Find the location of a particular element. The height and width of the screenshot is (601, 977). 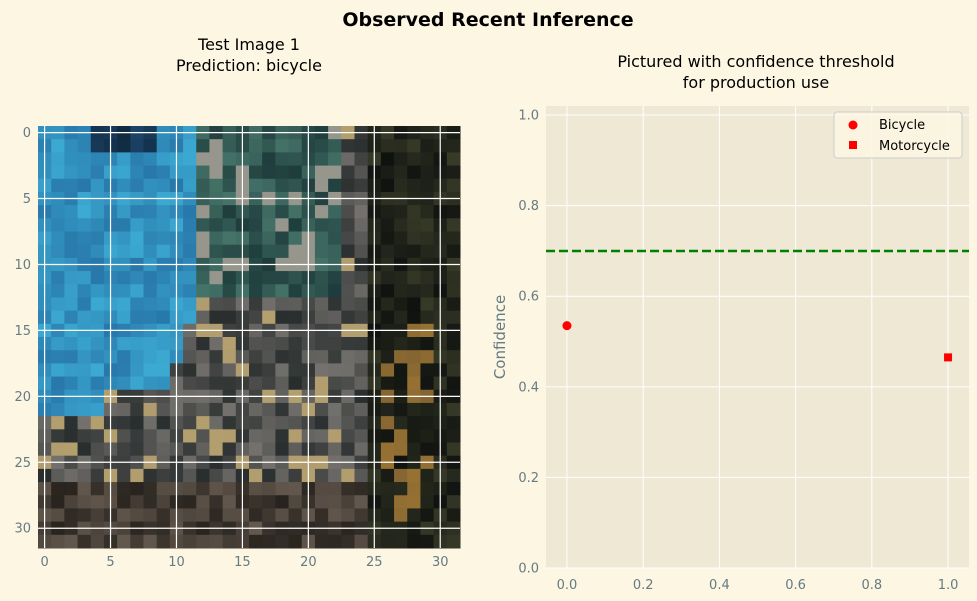

image-y-tick-label: 10 is located at coordinates (22, 265).